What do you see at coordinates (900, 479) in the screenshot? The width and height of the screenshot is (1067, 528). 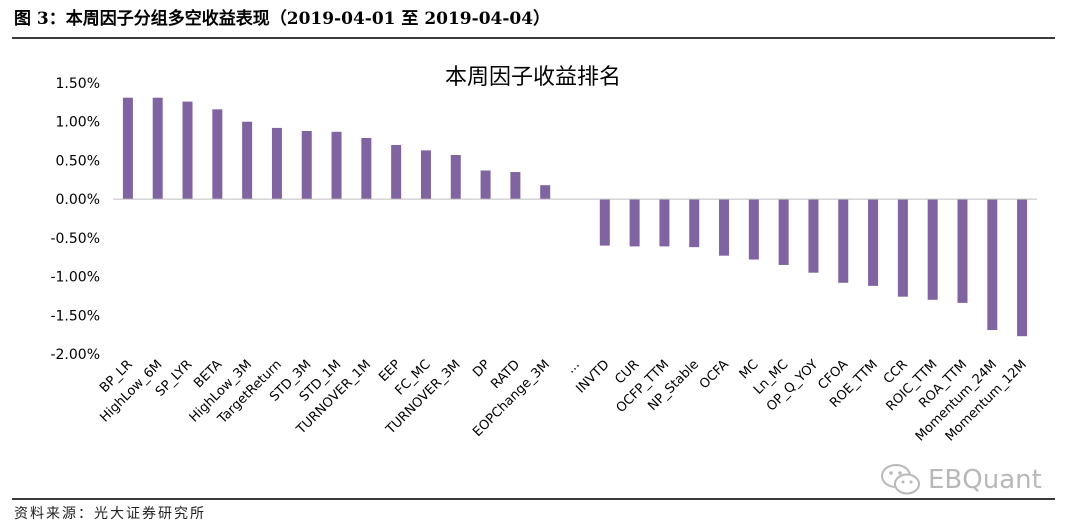 I see `wechat-icon` at bounding box center [900, 479].